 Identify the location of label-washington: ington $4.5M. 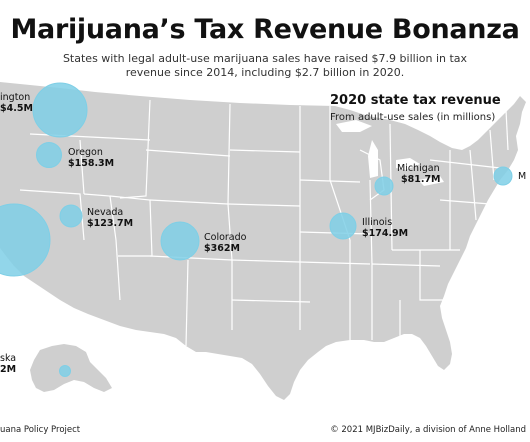
(16, 103).